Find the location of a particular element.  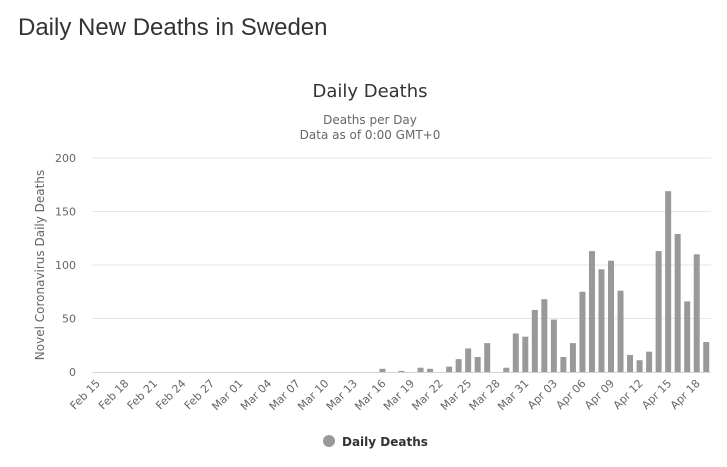

page-title: Daily New Deaths in Sweden is located at coordinates (173, 27).